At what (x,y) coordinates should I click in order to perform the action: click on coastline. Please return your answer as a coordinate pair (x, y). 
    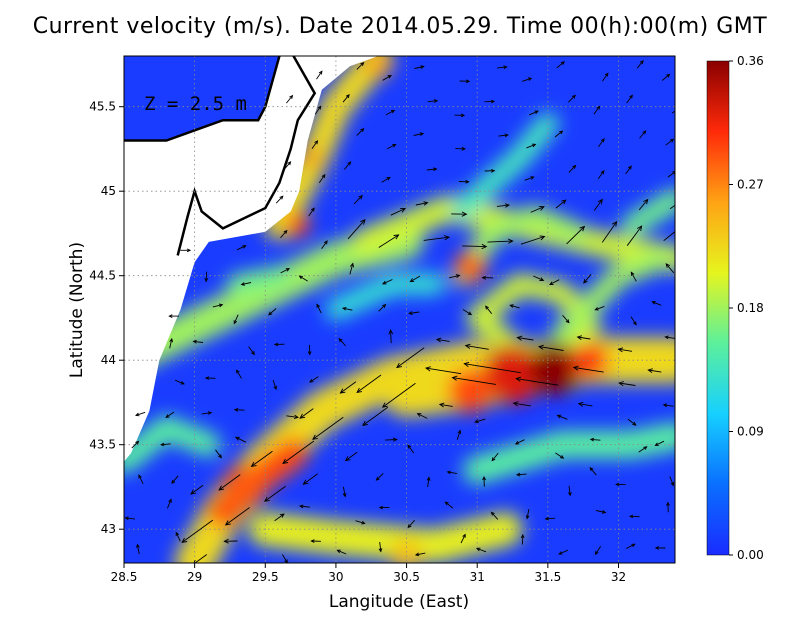
    Looking at the image, I should click on (202, 99).